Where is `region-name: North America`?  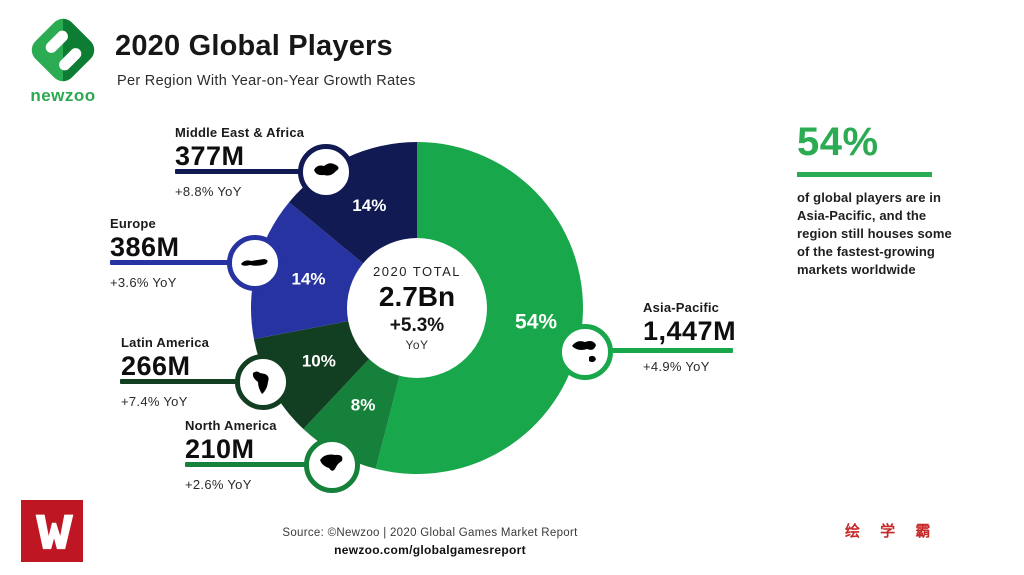 region-name: North America is located at coordinates (231, 425).